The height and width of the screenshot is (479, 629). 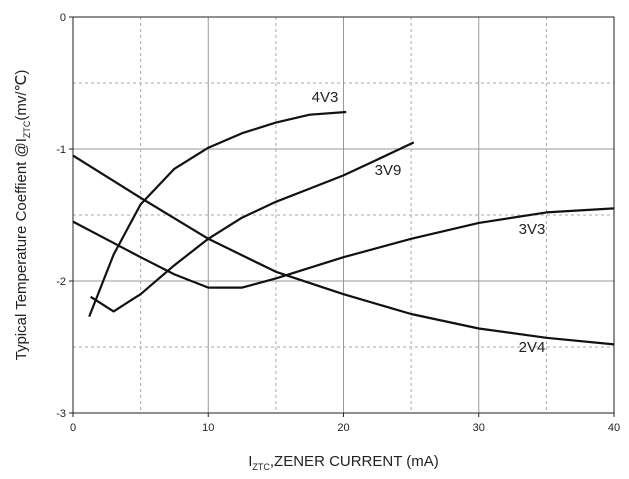 What do you see at coordinates (532, 347) in the screenshot?
I see `series-label: 2V4` at bounding box center [532, 347].